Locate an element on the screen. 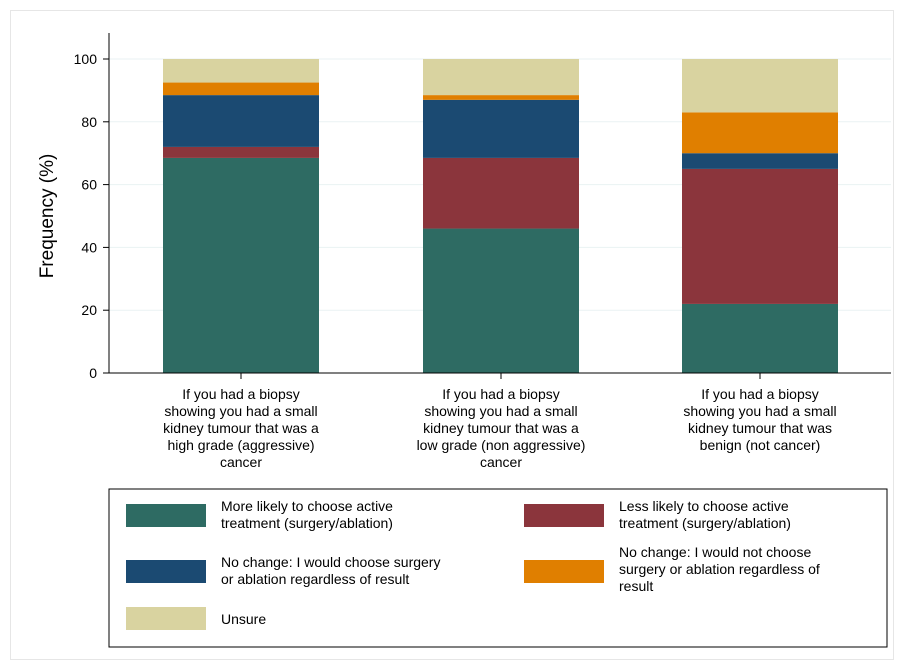 The width and height of the screenshot is (900, 665). y-axis-label: Frequency (%) is located at coordinates (47, 216).